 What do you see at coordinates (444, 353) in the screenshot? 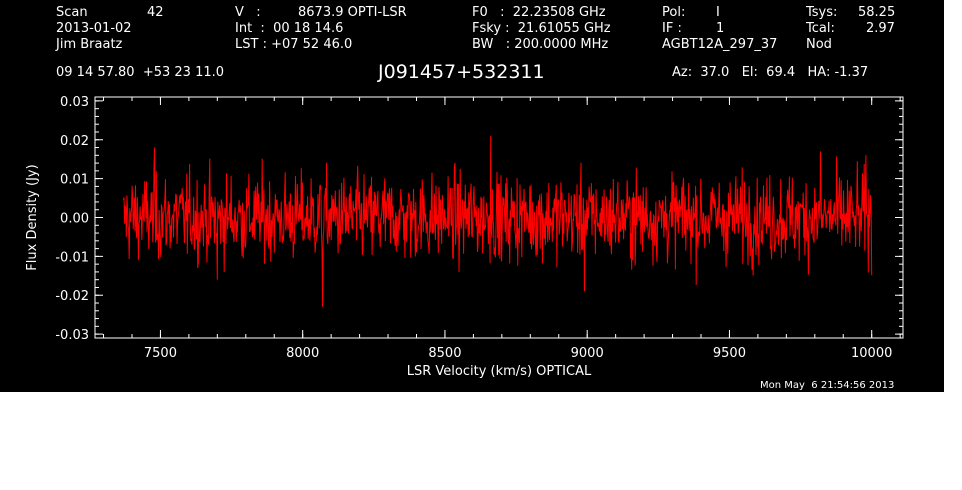
I see `x-tick-label: 8500` at bounding box center [444, 353].